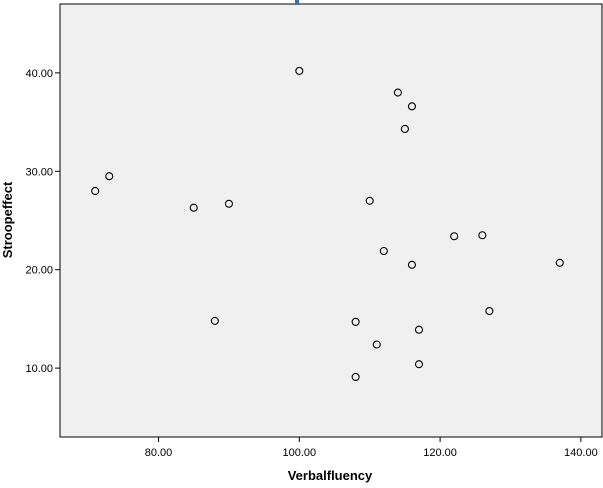 Image resolution: width=603 pixels, height=488 pixels. I want to click on y-axis-ticks: 10.00 20.00 30.00 40.00, so click(42, 221).